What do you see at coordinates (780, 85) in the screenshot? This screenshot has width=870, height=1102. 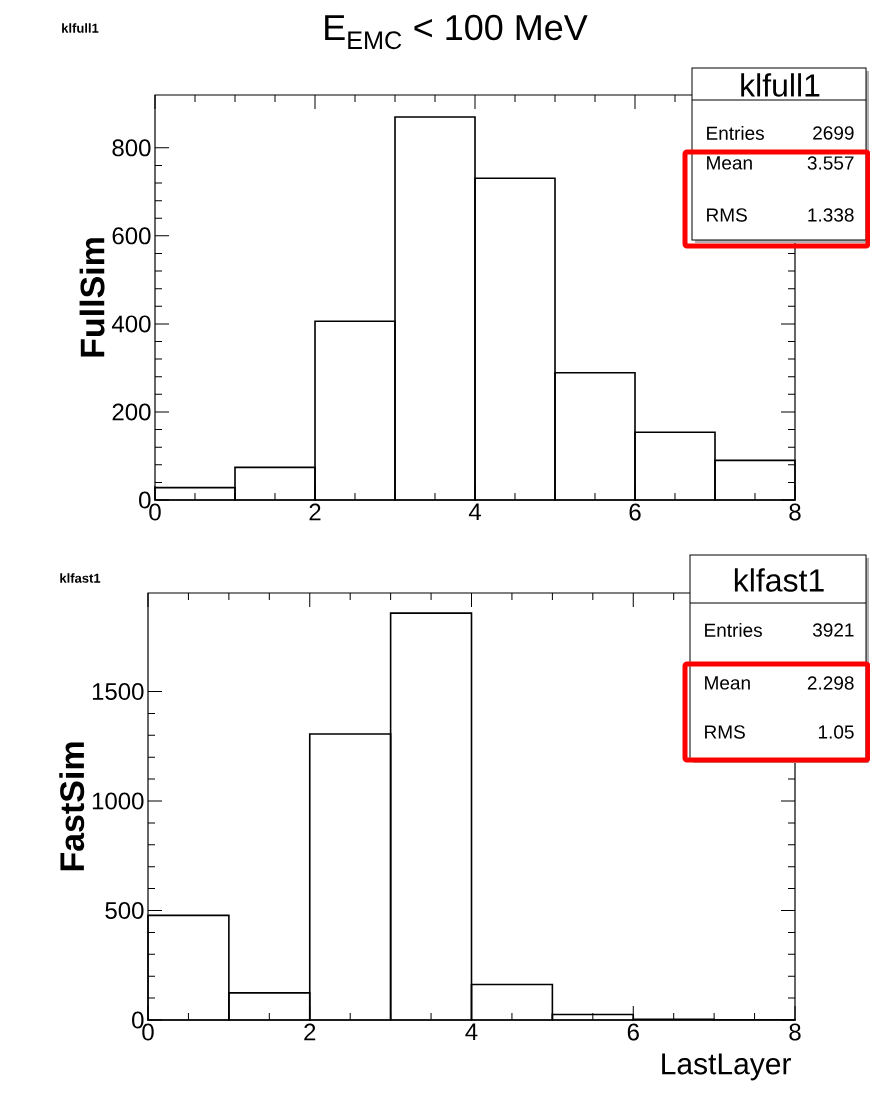 I see `annotation: klfull1` at bounding box center [780, 85].